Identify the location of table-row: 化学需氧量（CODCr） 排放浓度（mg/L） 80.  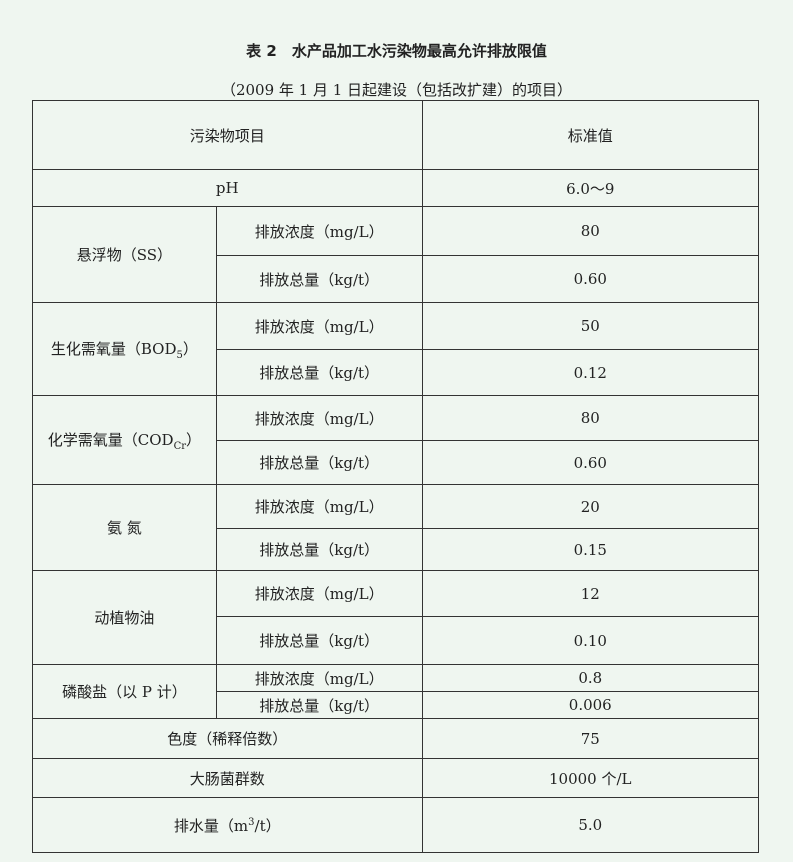
(396, 440).